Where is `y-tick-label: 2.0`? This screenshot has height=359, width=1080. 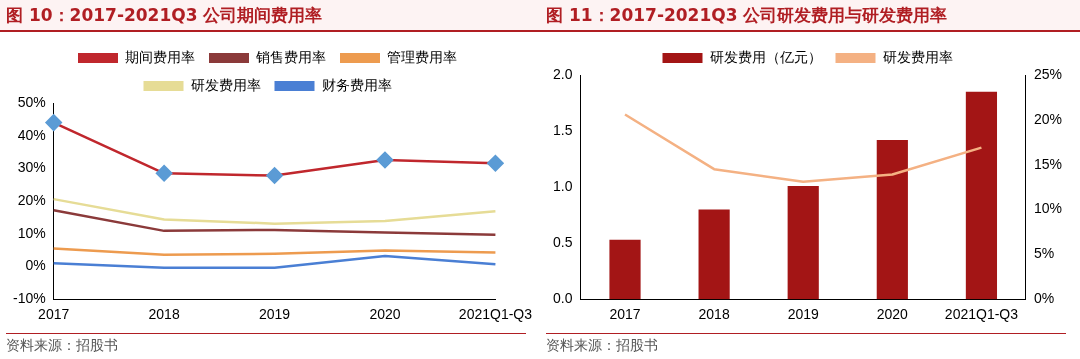 y-tick-label: 2.0 is located at coordinates (562, 73).